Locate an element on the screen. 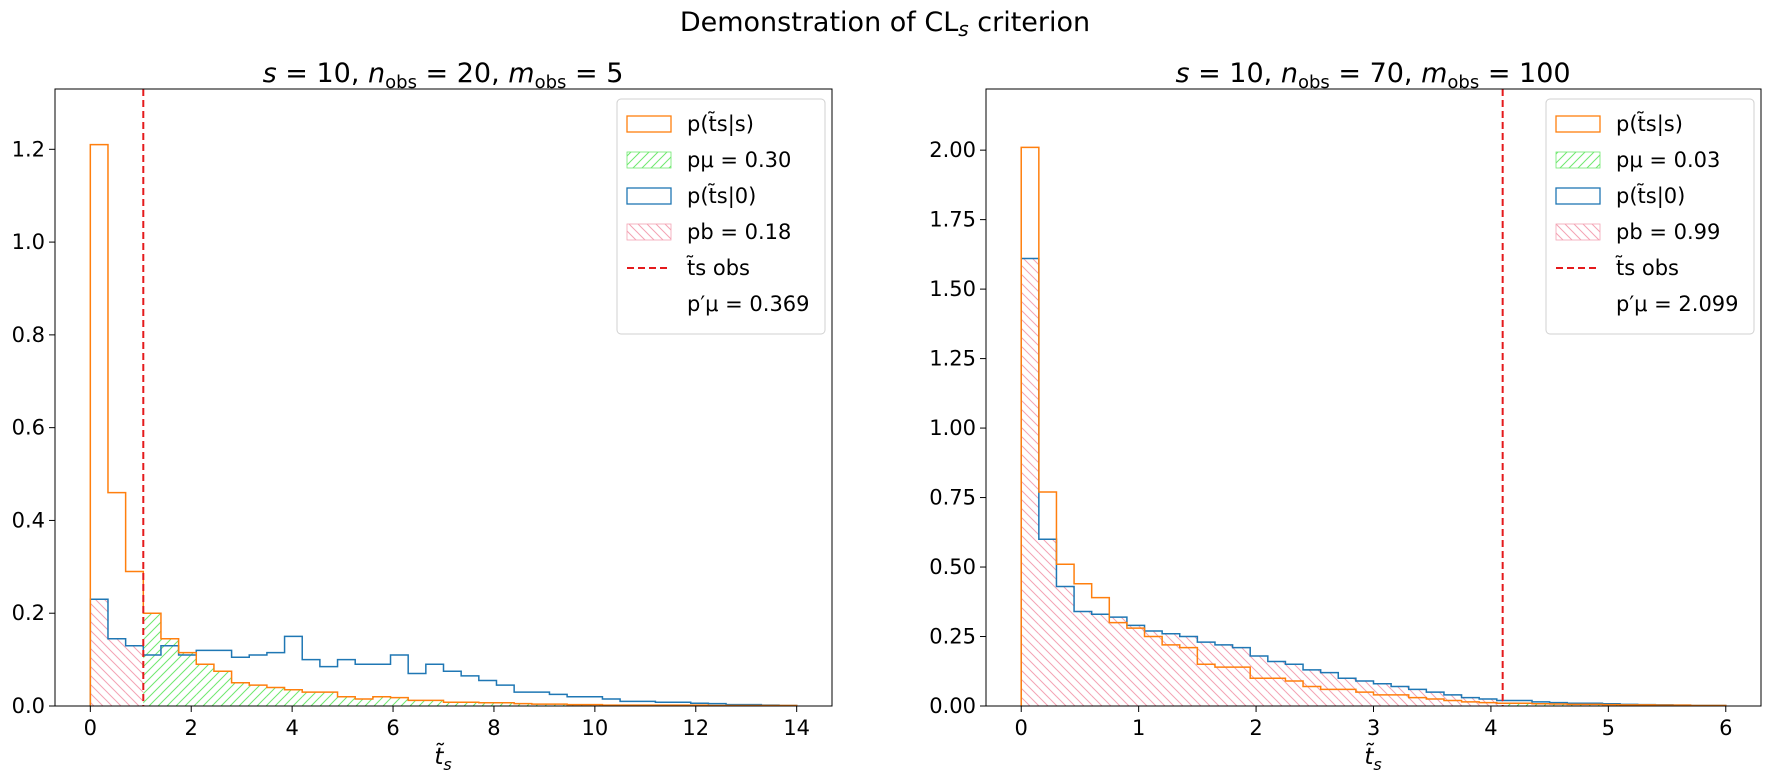 This screenshot has width=1770, height=779. y-tick-label: 0.8 is located at coordinates (28, 335).